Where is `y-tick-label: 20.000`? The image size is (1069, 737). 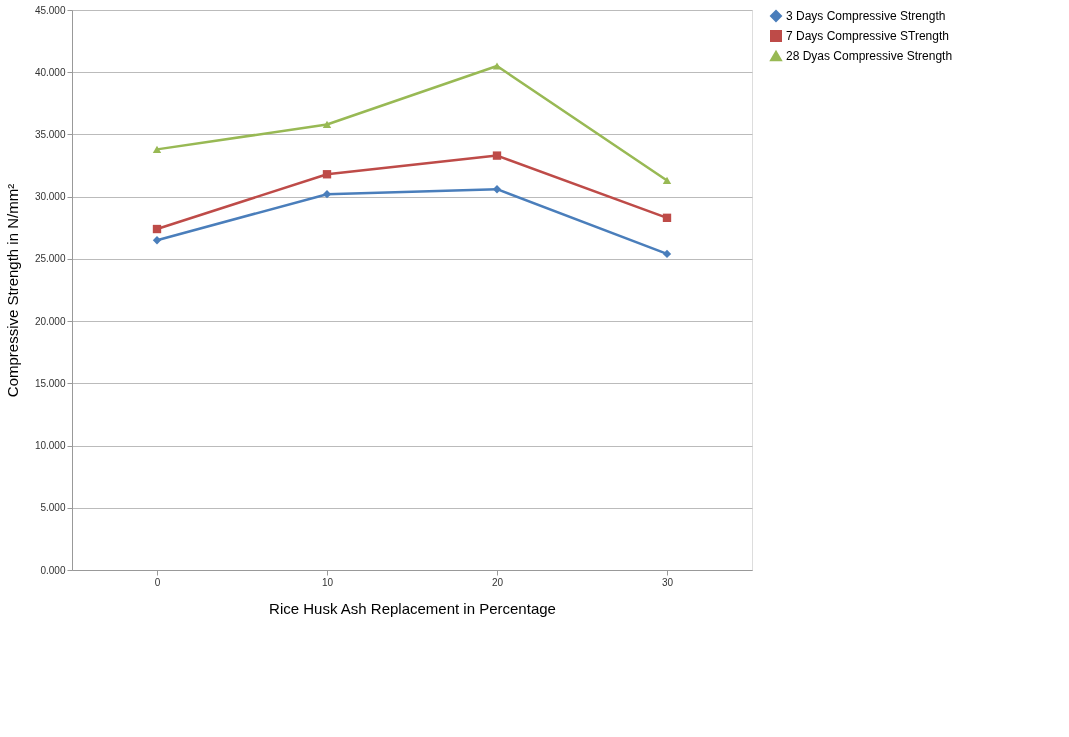 y-tick-label: 20.000 is located at coordinates (50, 321).